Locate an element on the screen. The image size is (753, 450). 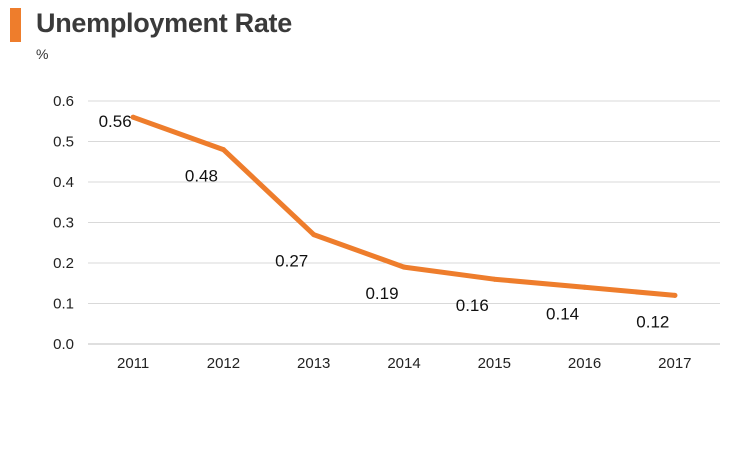
data-label: 0.12 is located at coordinates (652, 321).